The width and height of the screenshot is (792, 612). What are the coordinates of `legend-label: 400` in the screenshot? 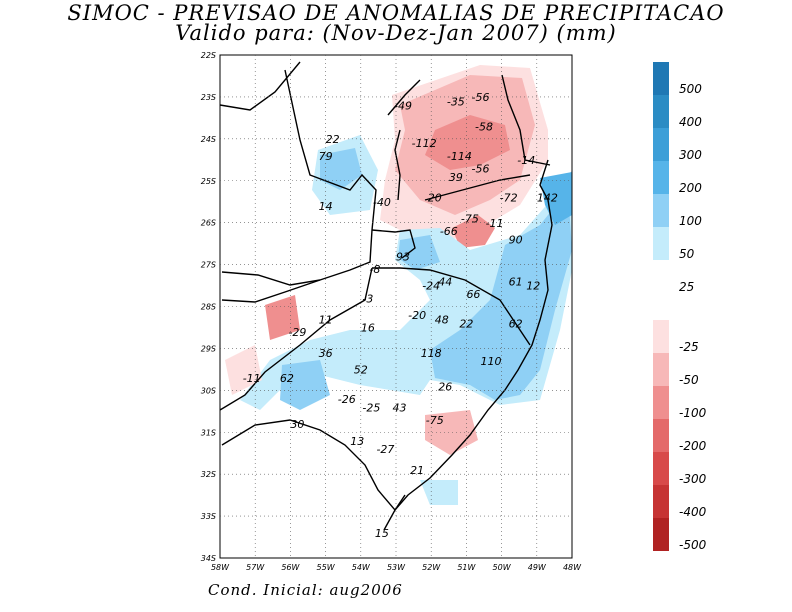 It's located at (690, 122).